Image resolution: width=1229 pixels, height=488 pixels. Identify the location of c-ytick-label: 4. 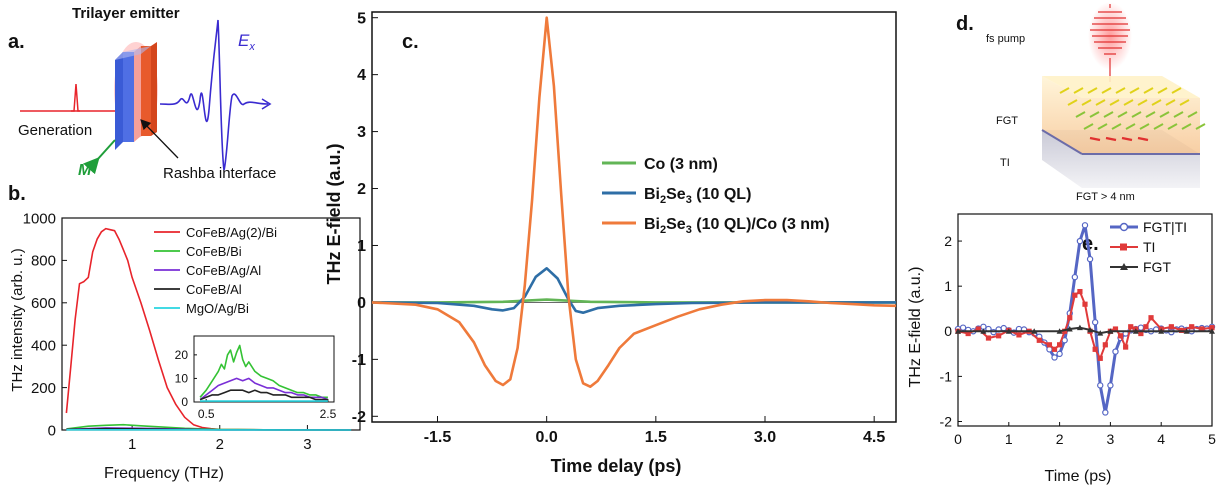
(361, 75).